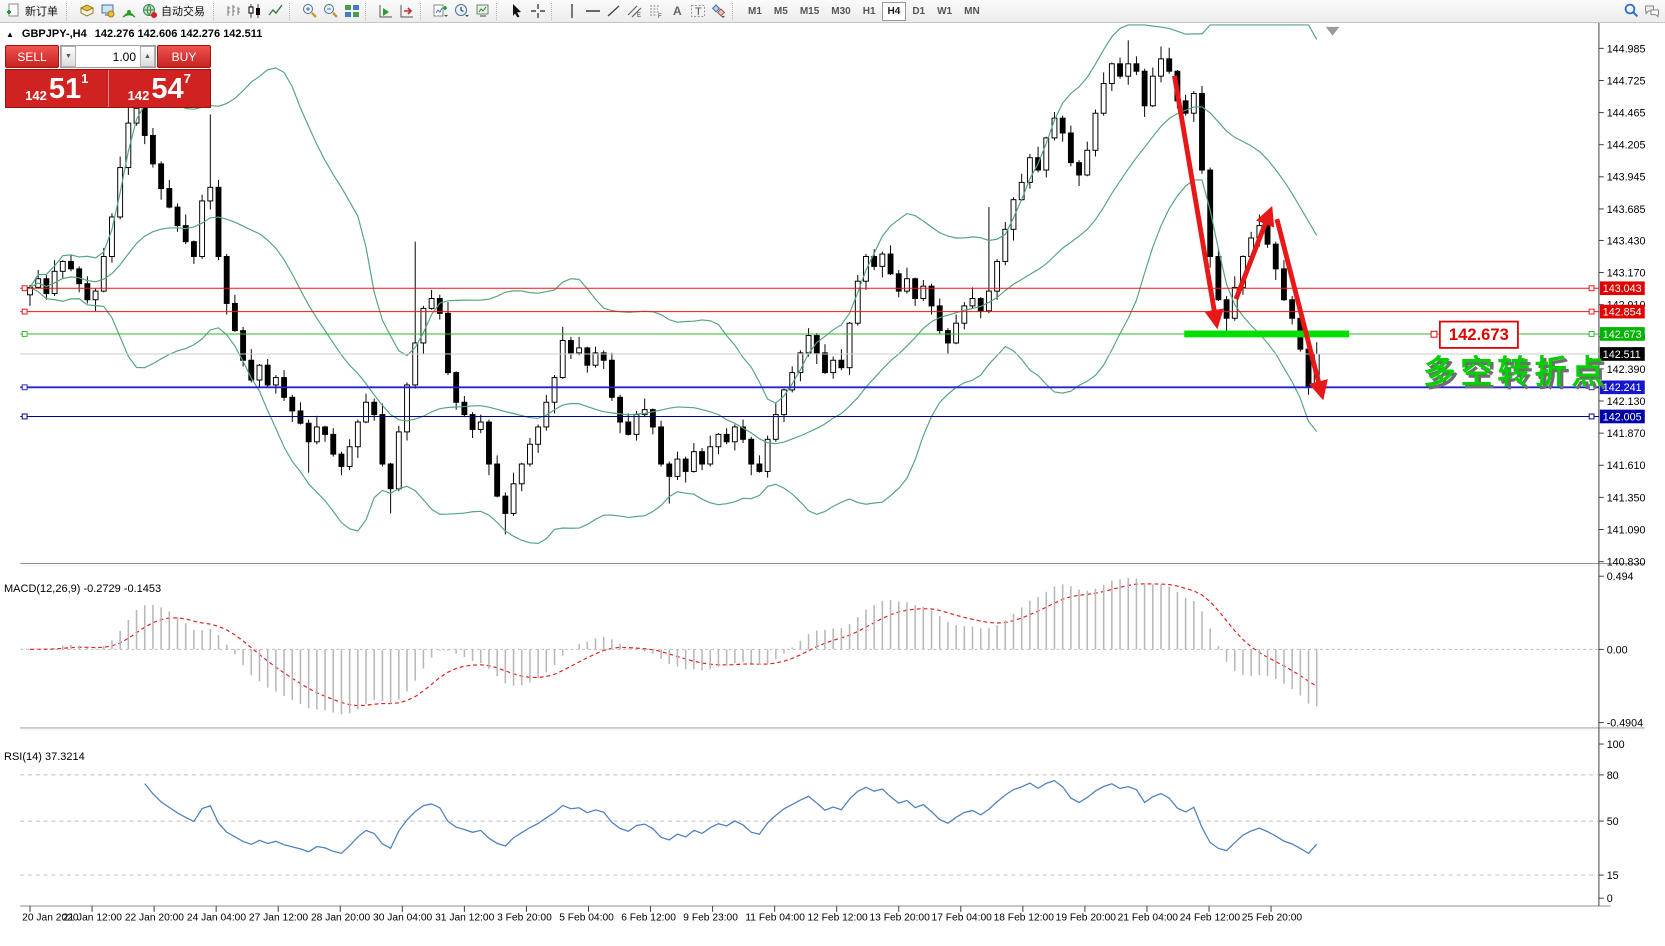  I want to click on crosshair-icon, so click(537, 11).